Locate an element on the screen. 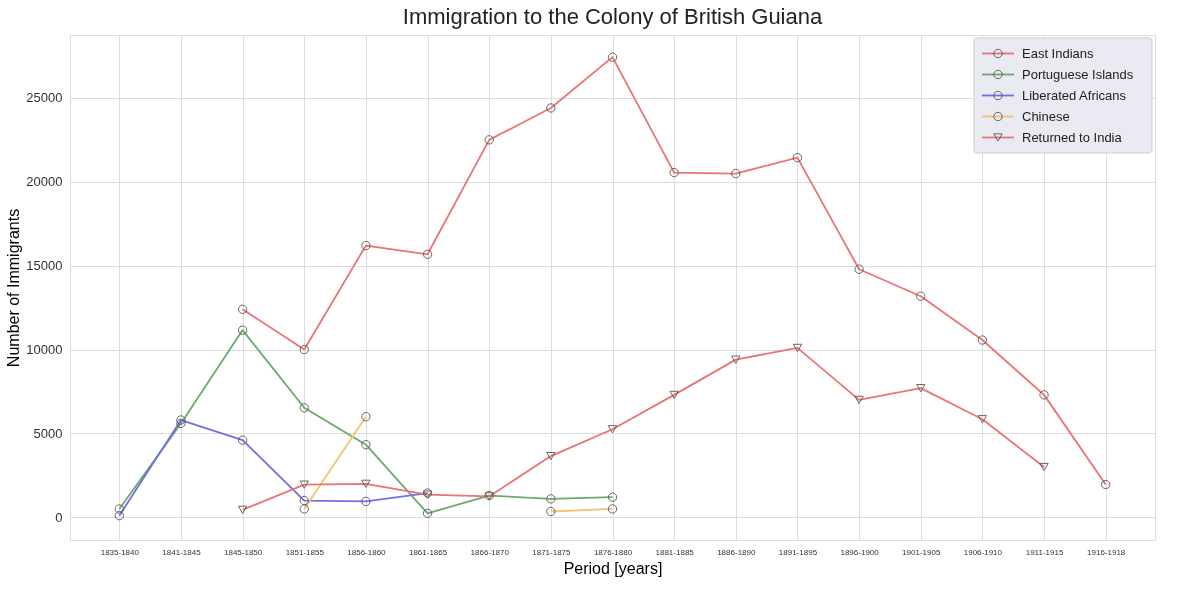 This screenshot has width=1200, height=590. x-tick-label: 1901-1905 is located at coordinates (921, 552).